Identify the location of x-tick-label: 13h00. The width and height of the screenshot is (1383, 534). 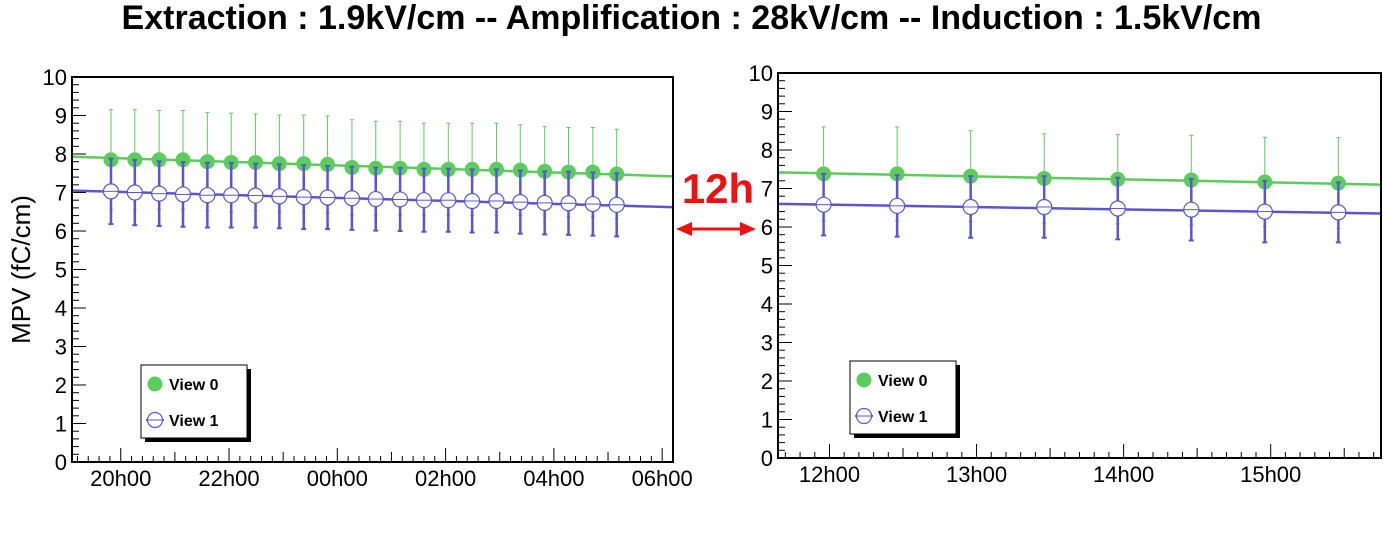
(976, 474).